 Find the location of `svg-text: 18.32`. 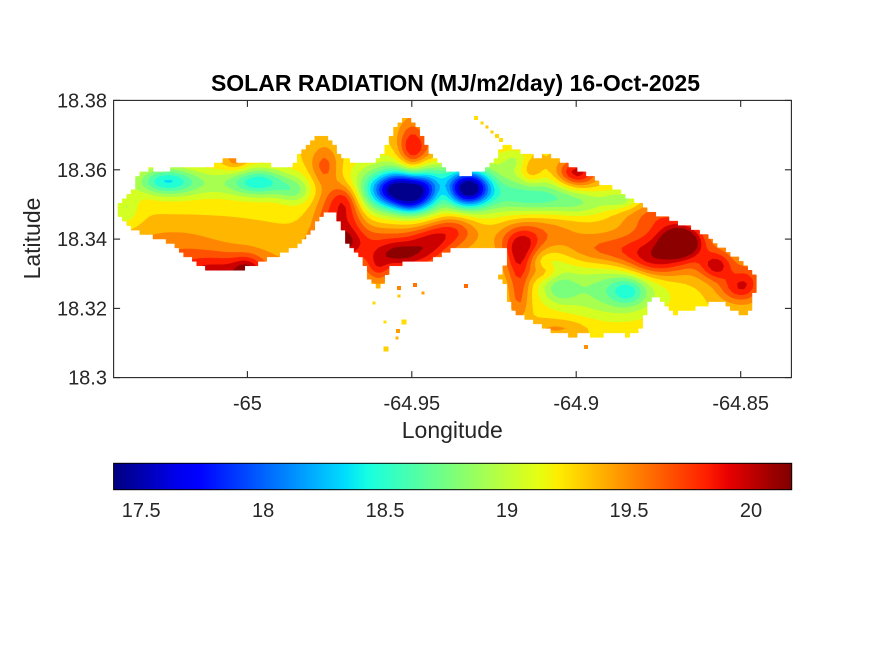

svg-text: 18.32 is located at coordinates (82, 309).